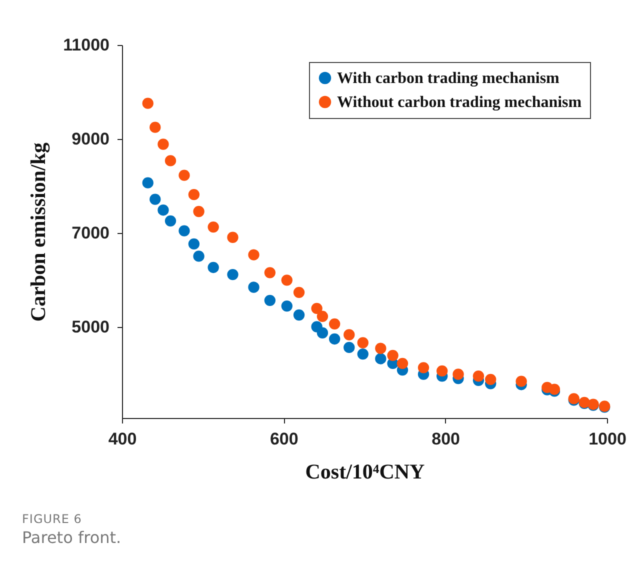  What do you see at coordinates (365, 472) in the screenshot?
I see `x-axis-title: Cost/10⁴CNY` at bounding box center [365, 472].